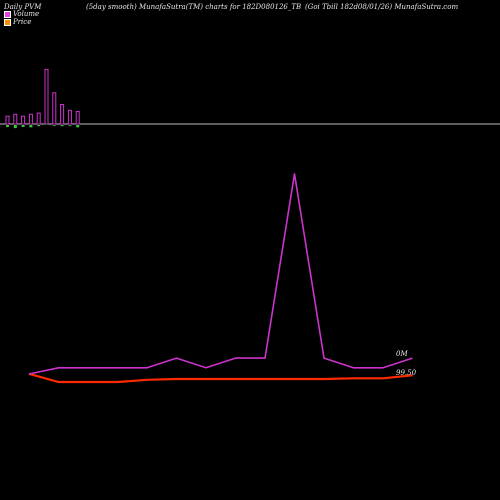 The width and height of the screenshot is (500, 500). I want to click on legend-volume: Volume, so click(21, 14).